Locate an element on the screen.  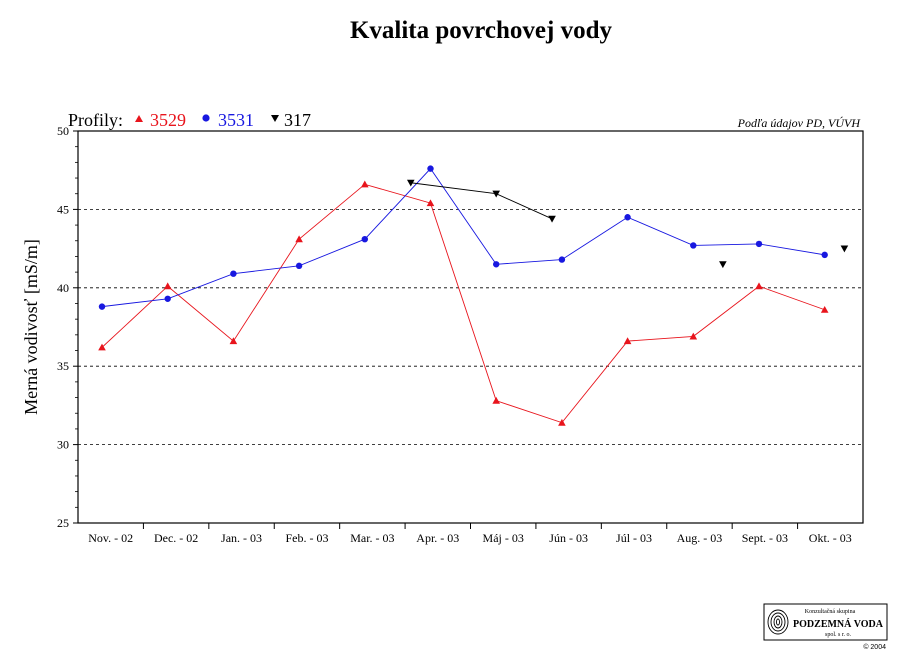
legend-label-3531: 3531 is located at coordinates (236, 120).